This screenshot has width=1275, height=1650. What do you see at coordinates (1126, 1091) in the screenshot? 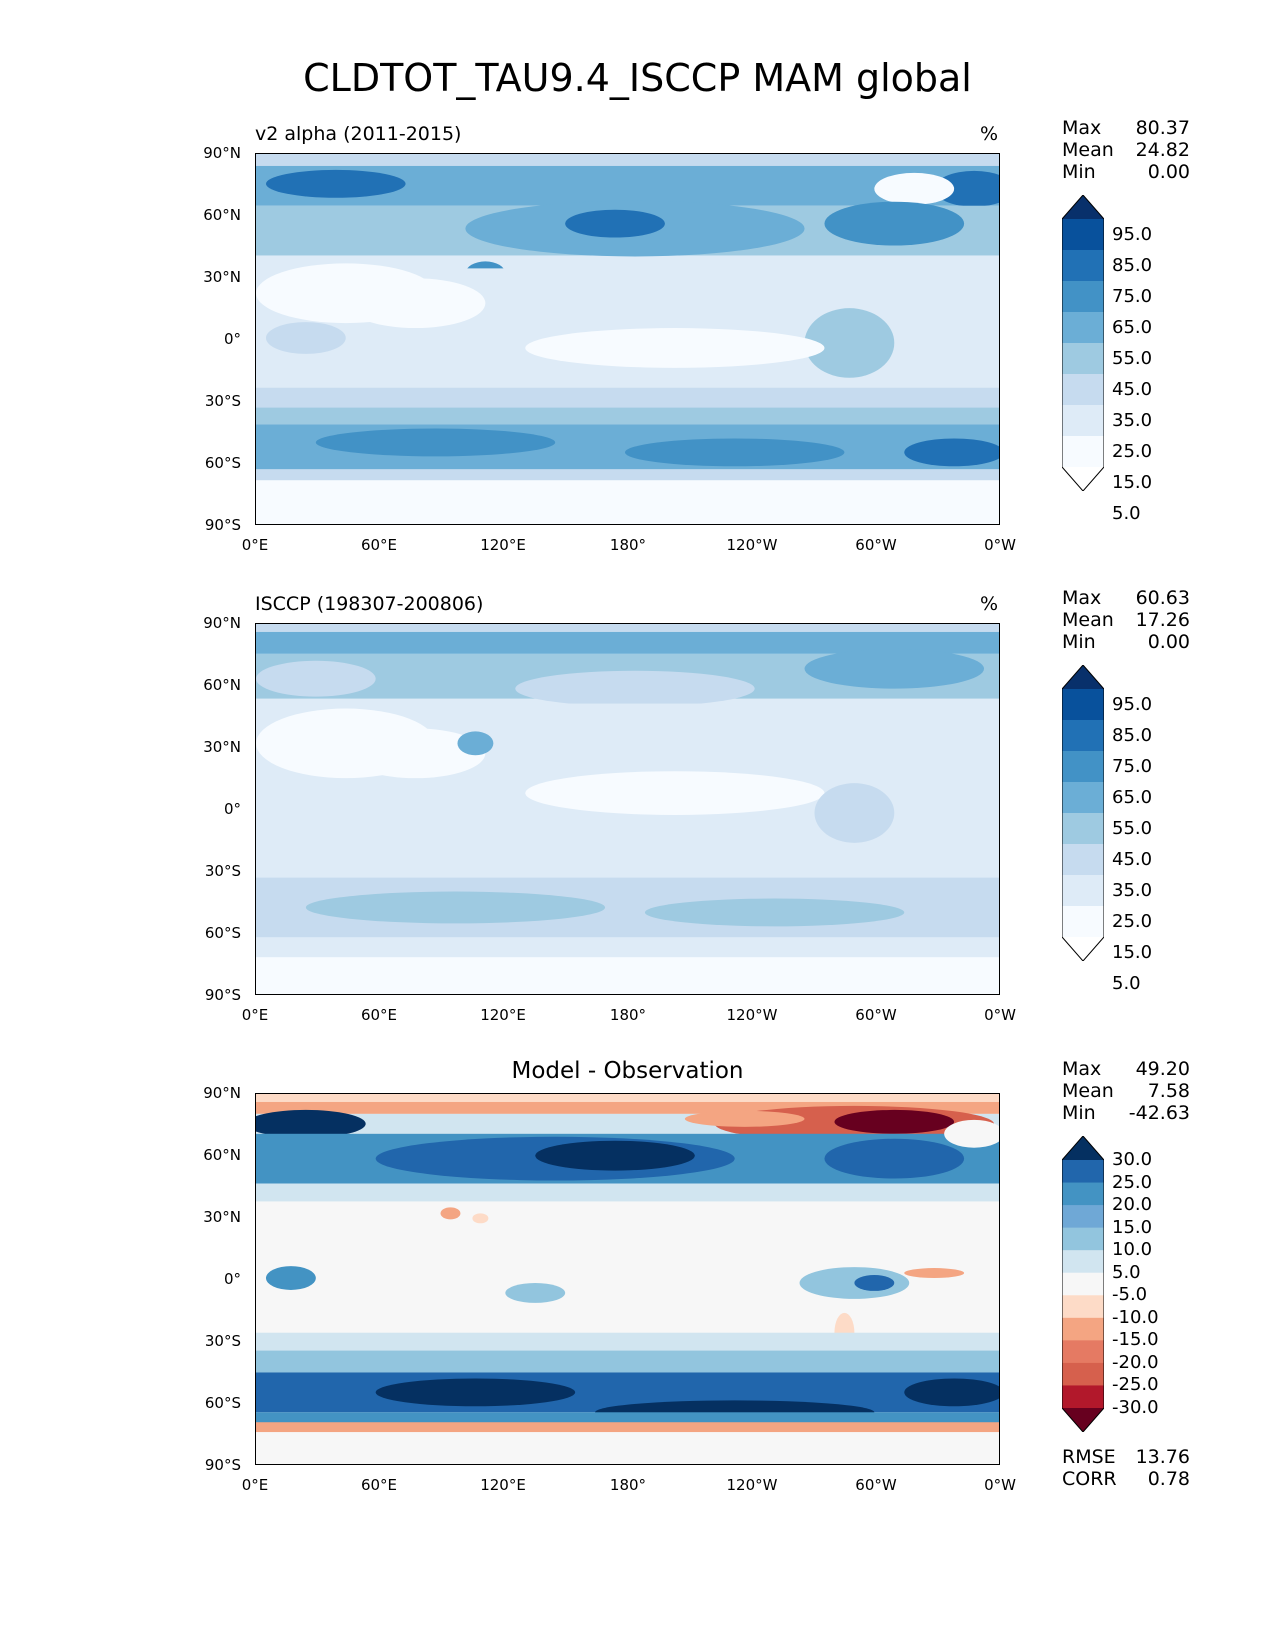
I see `stats-block: Max 49.20 Mean 7.58 Min -42.63` at bounding box center [1126, 1091].